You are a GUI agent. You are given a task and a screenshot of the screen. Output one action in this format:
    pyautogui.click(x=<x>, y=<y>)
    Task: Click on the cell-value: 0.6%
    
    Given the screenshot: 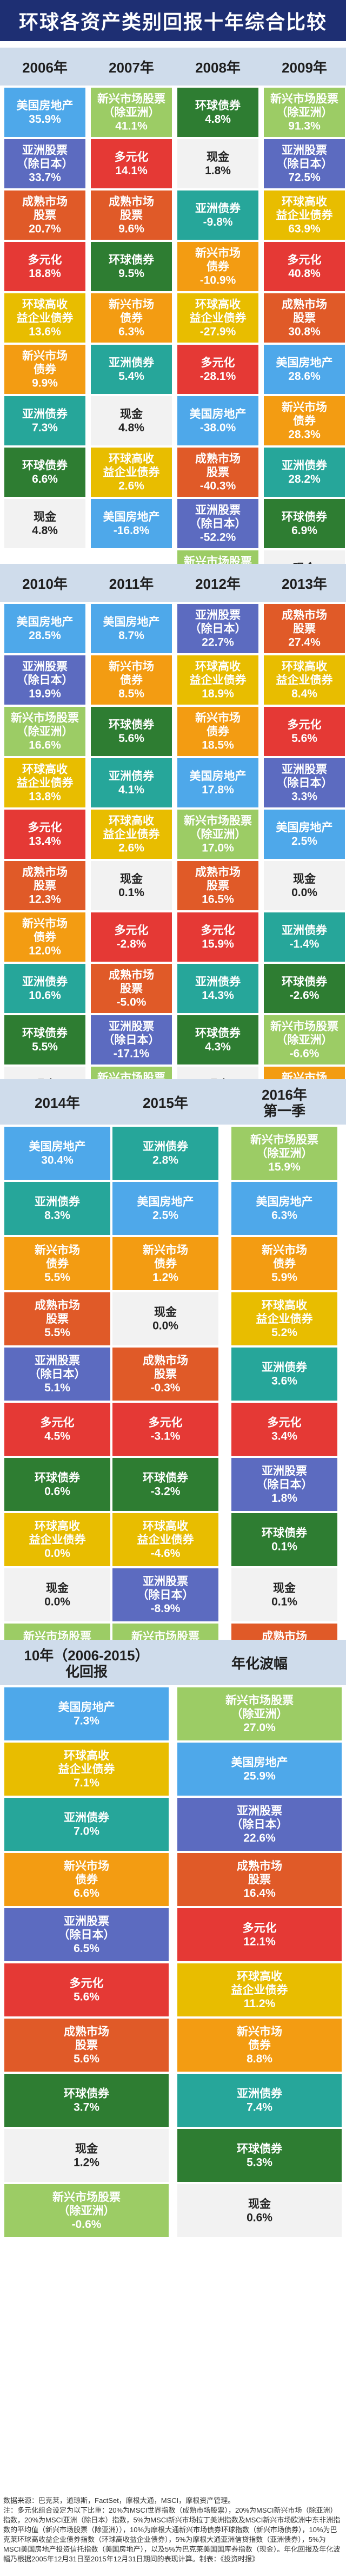 What is the action you would take?
    pyautogui.click(x=259, y=2218)
    